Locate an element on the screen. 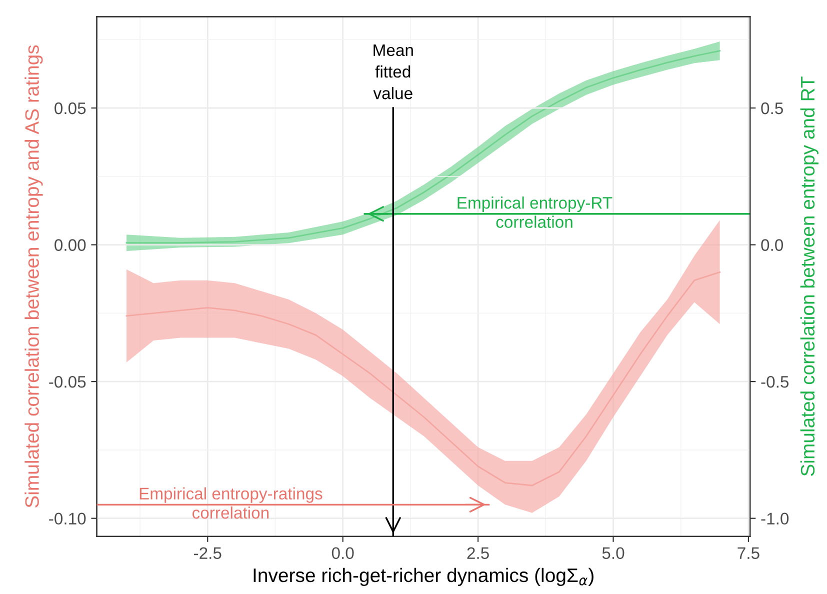  x-tick-label: 5.0 is located at coordinates (613, 553).